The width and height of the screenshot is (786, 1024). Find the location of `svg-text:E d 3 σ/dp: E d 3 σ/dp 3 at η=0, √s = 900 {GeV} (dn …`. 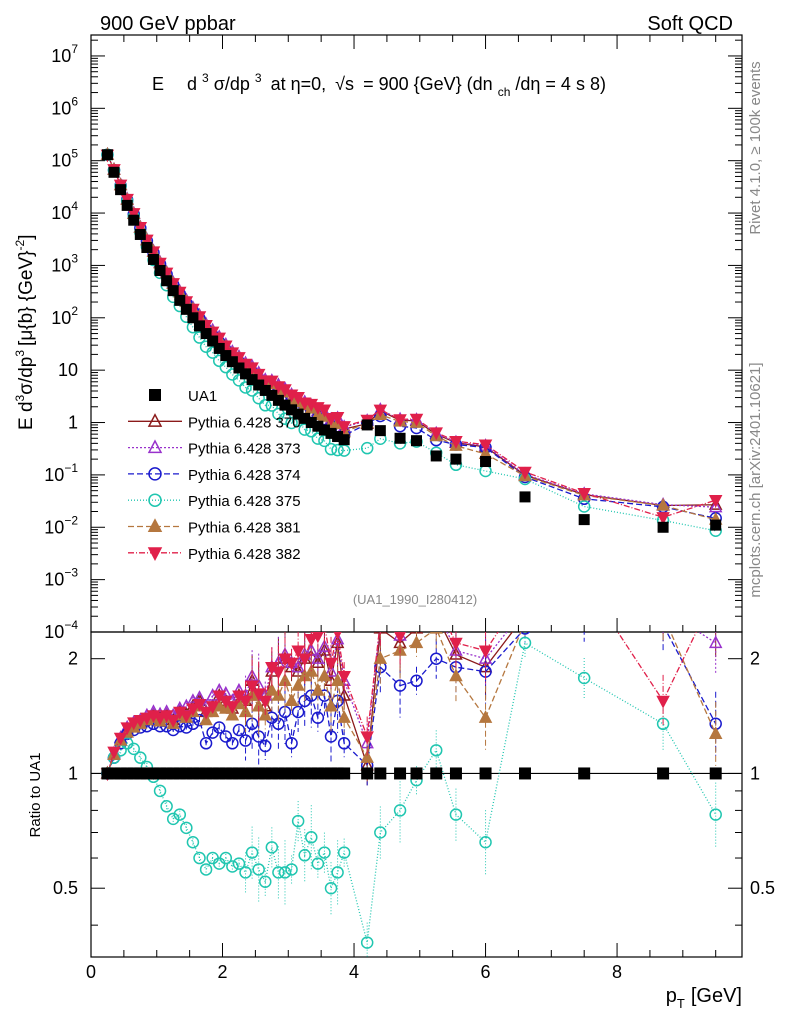

svg-text:E d 3 σ/dp: E d 3 σ/dp 3 at η=0, √s = 900 {GeV} (dn … is located at coordinates (379, 83).